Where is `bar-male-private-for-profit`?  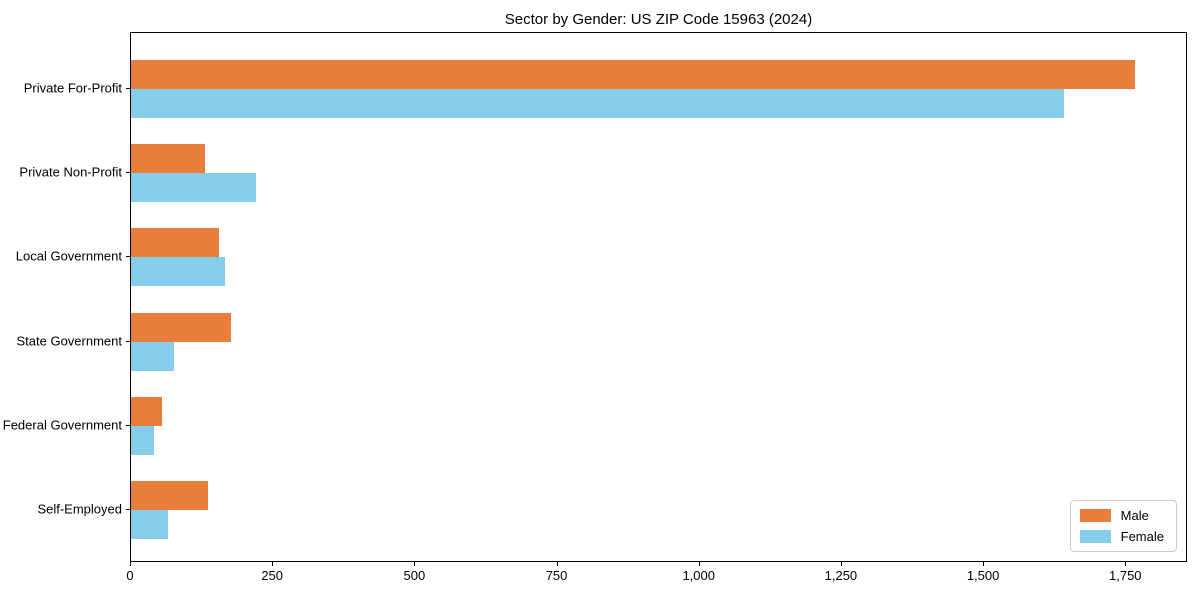
bar-male-private-for-profit is located at coordinates (633, 74).